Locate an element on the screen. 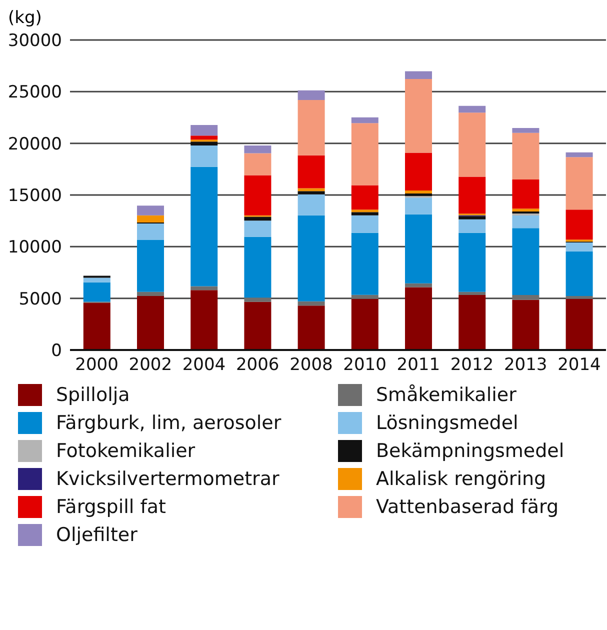 This screenshot has width=607, height=630. y-tick-label: 5000 is located at coordinates (40, 299).